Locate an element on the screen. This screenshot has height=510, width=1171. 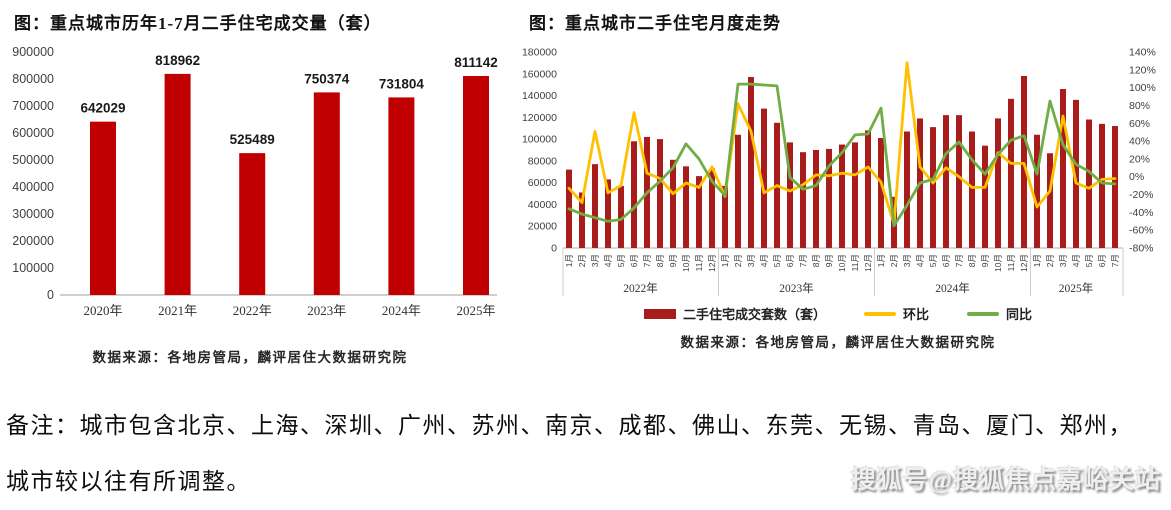
legend: 二手住宅成交套数（套） 环比 同比 is located at coordinates (838, 313).